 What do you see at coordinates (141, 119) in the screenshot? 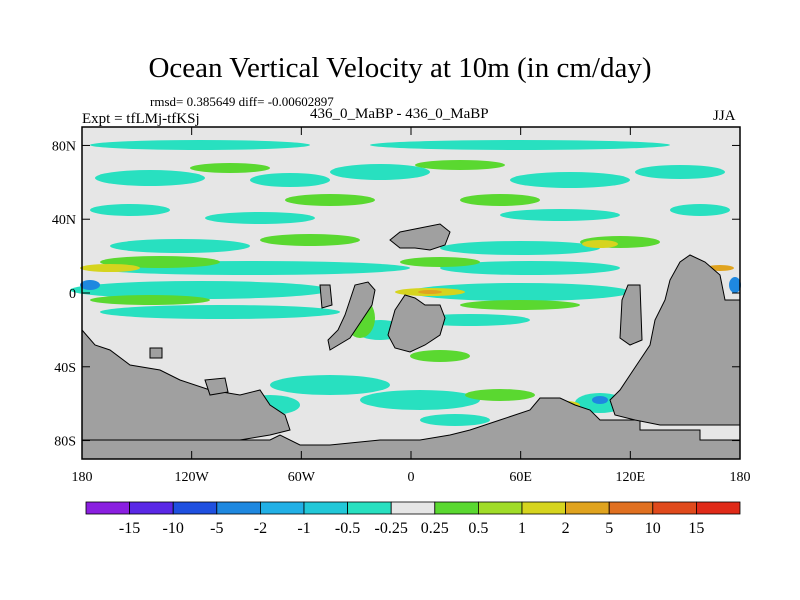
I see `experiment-label: Expt = tfLMj-tfKSj` at bounding box center [141, 119].